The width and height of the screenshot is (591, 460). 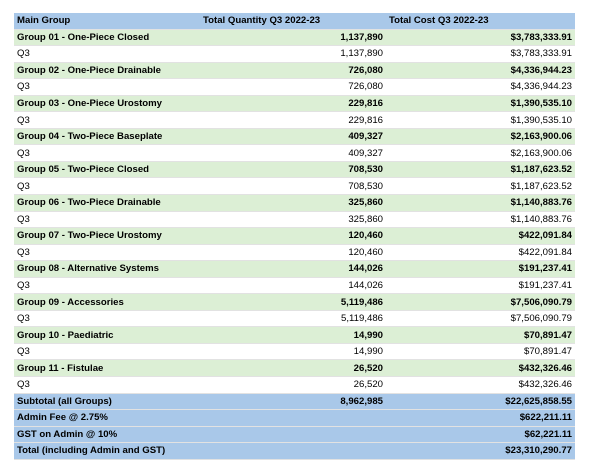 What do you see at coordinates (480, 236) in the screenshot?
I see `group-cost: $422,091.84` at bounding box center [480, 236].